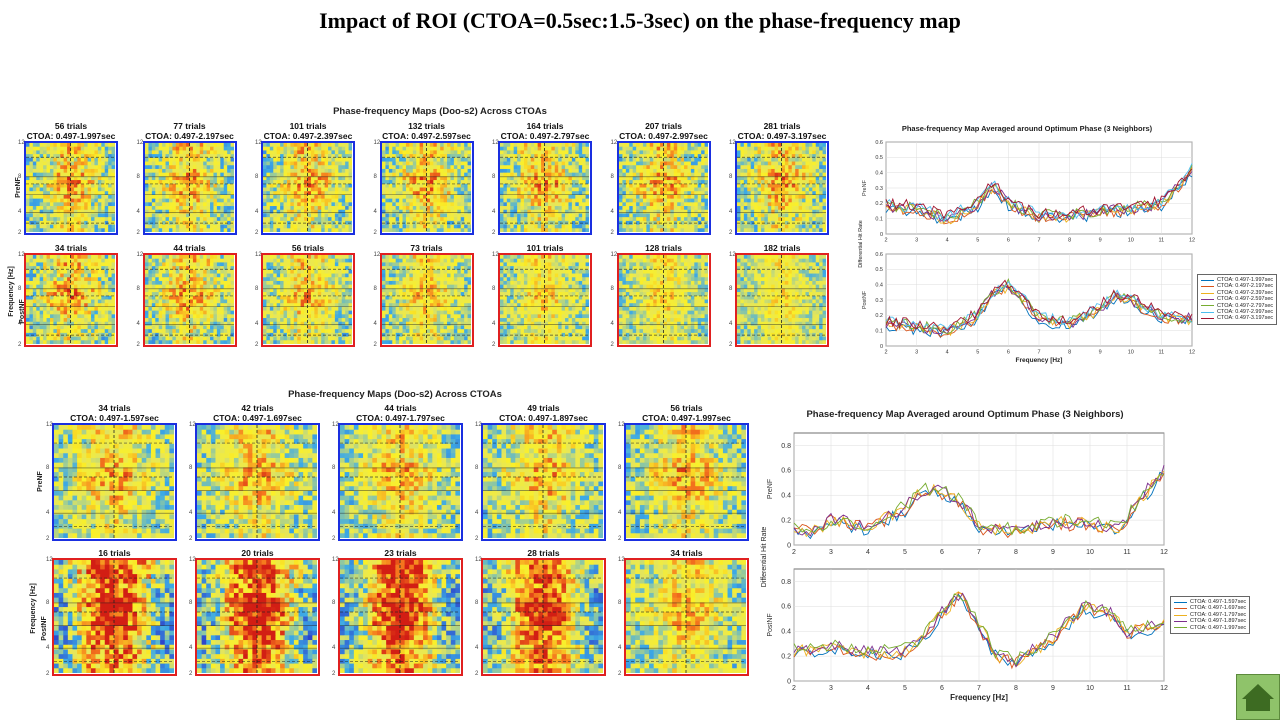 The image size is (1280, 724). What do you see at coordinates (427, 136) in the screenshot?
I see `ctoa-label: CTOA: 0.497-2.597sec` at bounding box center [427, 136].